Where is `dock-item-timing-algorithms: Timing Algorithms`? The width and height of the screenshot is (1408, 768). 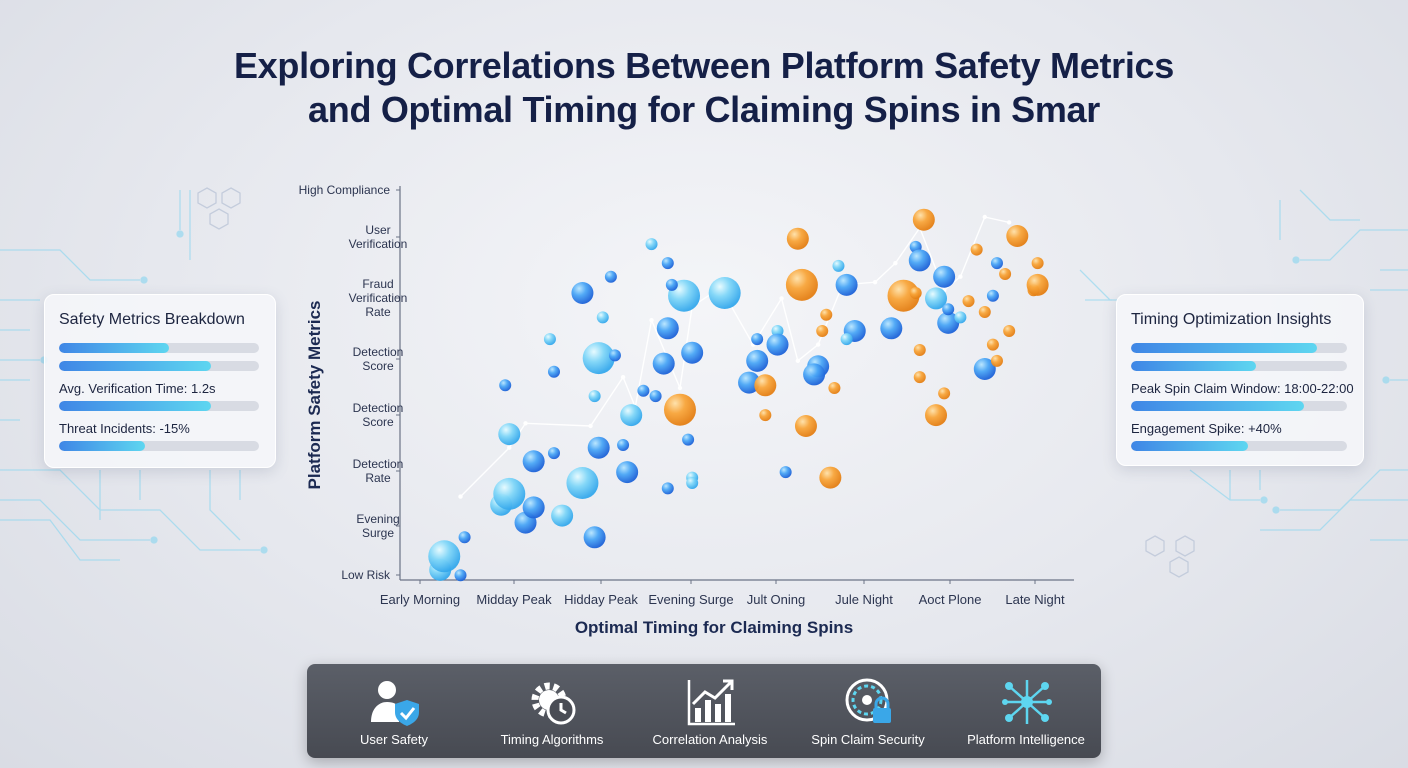
dock-item-timing-algorithms: Timing Algorithms is located at coordinates (552, 711).